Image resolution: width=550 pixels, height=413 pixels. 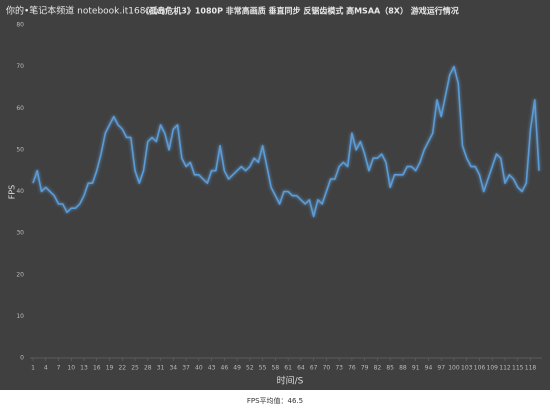 I want to click on y-tick-label: 50, so click(x=20, y=149).